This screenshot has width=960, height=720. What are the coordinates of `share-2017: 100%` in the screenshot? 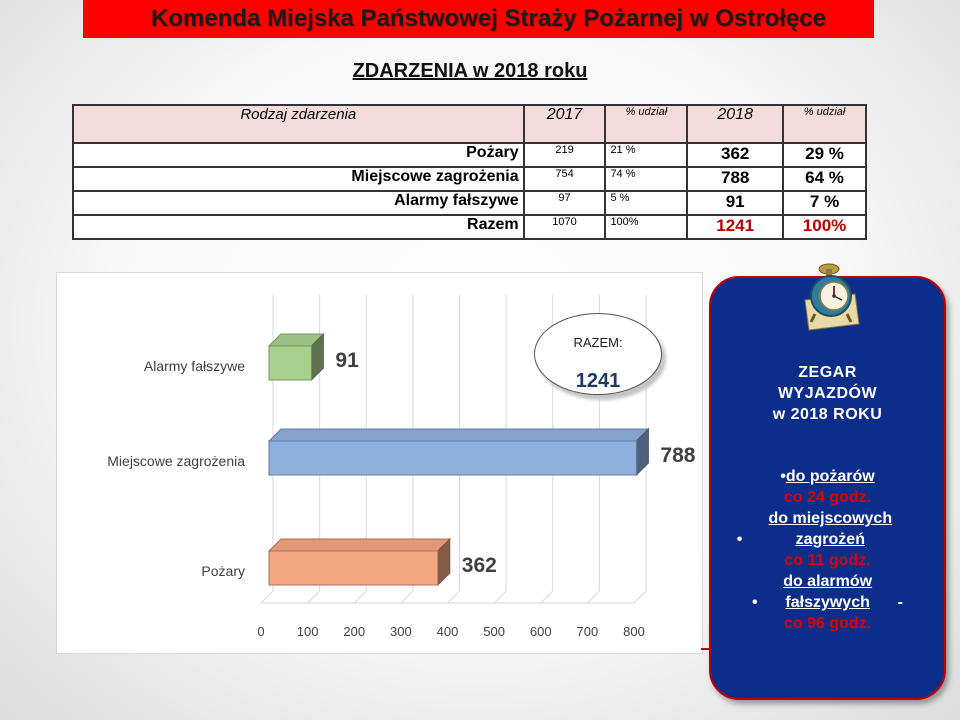 It's located at (646, 227).